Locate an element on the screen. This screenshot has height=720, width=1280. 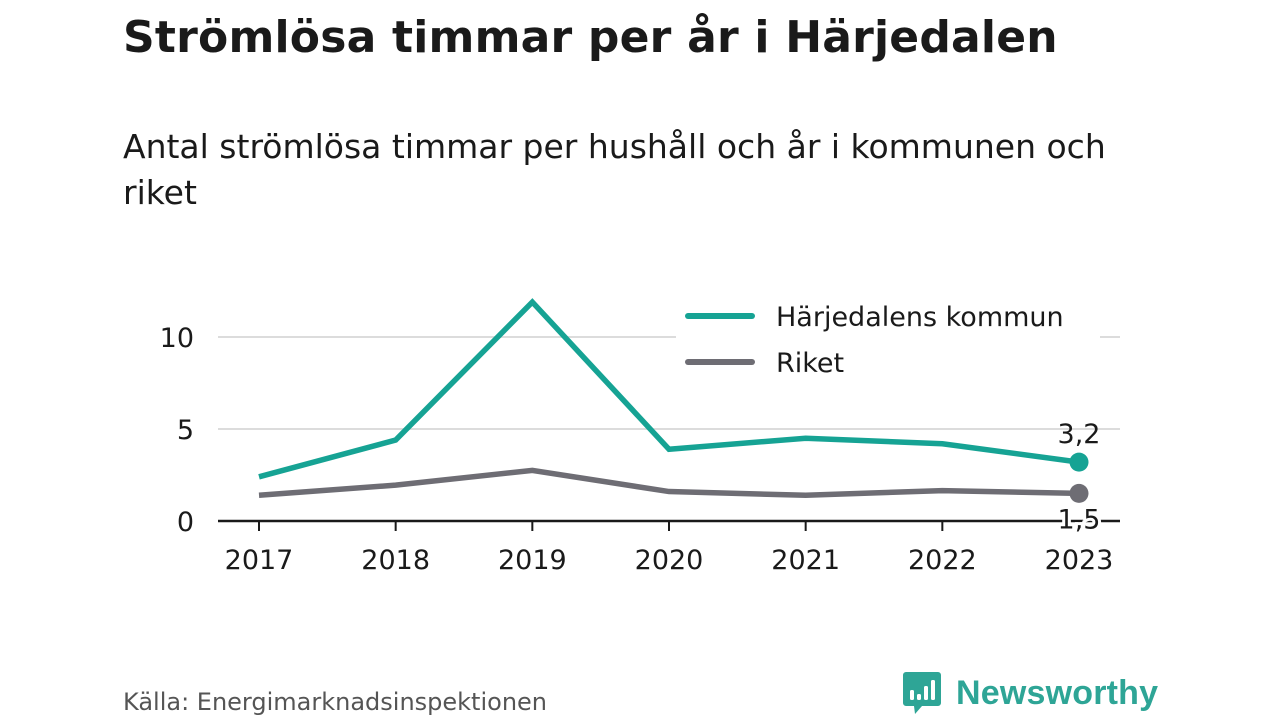
chart-title: Strömlösa timmar per år i Härjedalen is located at coordinates (590, 37).